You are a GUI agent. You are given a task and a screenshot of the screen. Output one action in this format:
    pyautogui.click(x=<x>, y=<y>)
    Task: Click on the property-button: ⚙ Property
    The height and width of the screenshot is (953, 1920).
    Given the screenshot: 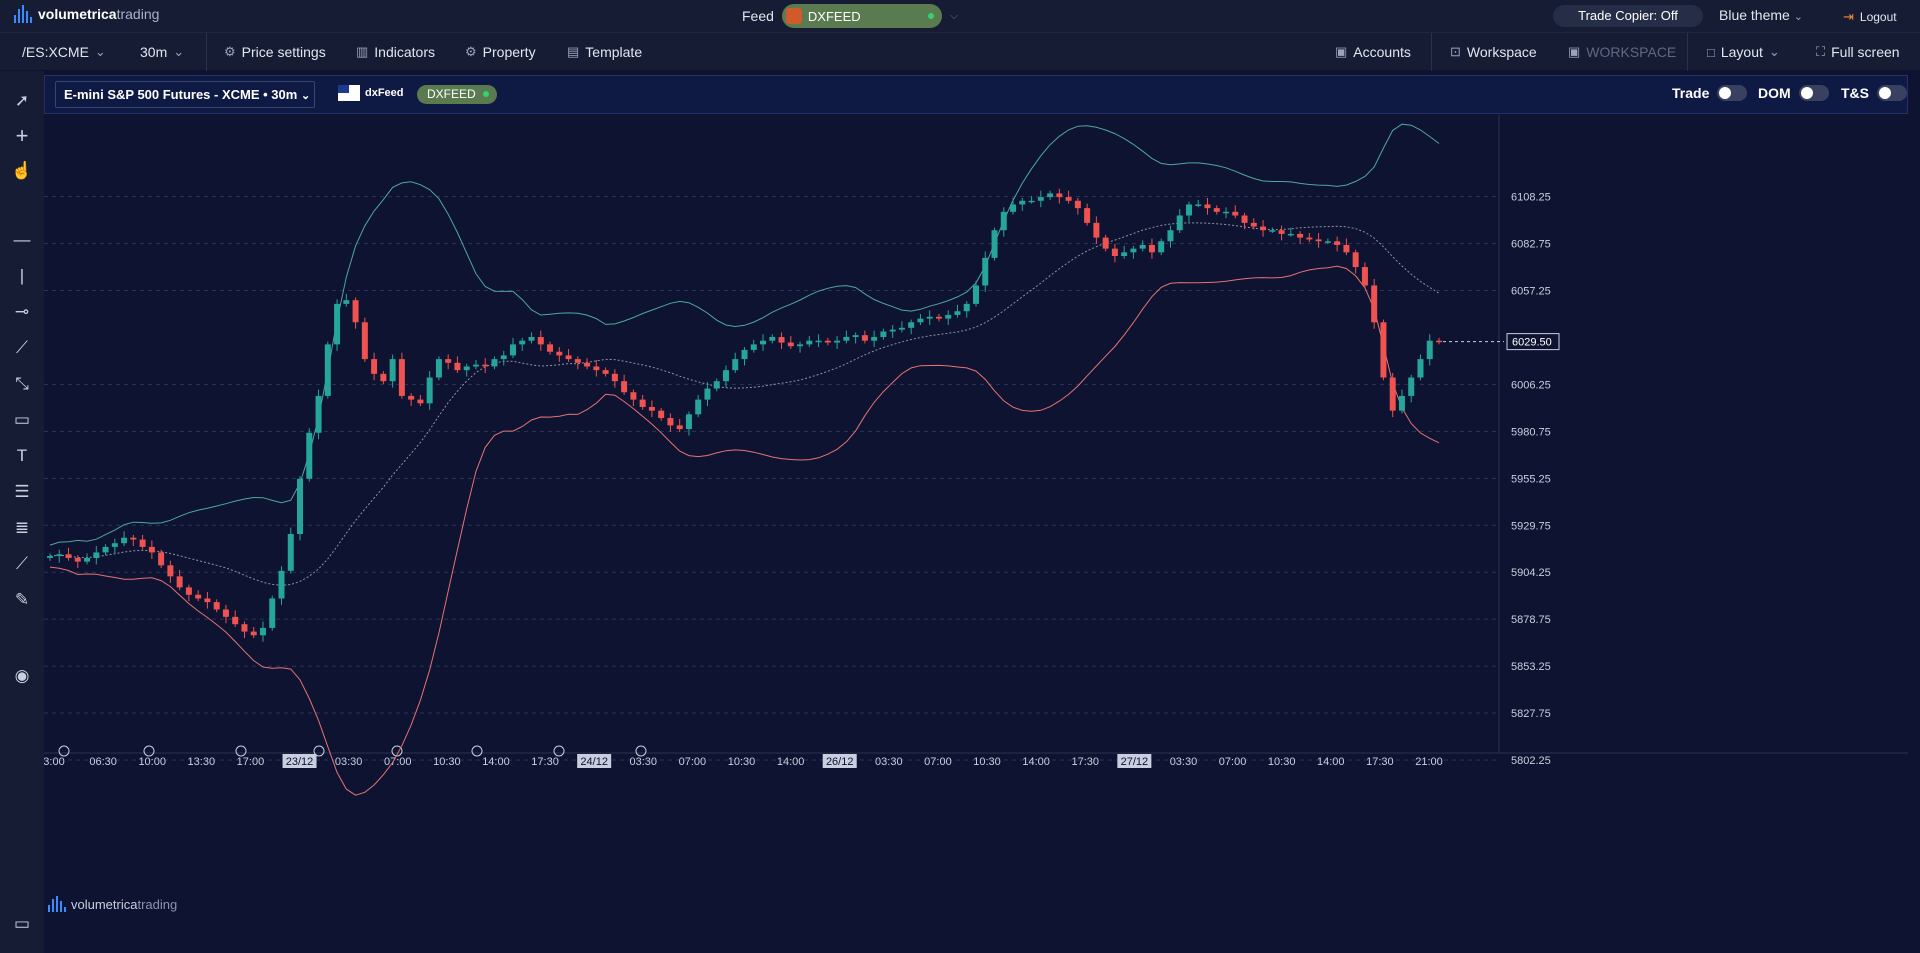 What is the action you would take?
    pyautogui.click(x=500, y=52)
    